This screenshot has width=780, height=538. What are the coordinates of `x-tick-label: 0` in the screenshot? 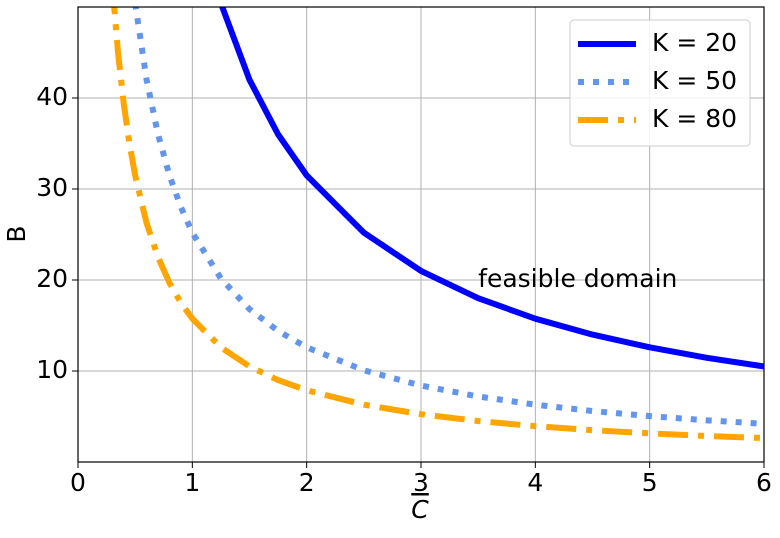 It's located at (78, 482).